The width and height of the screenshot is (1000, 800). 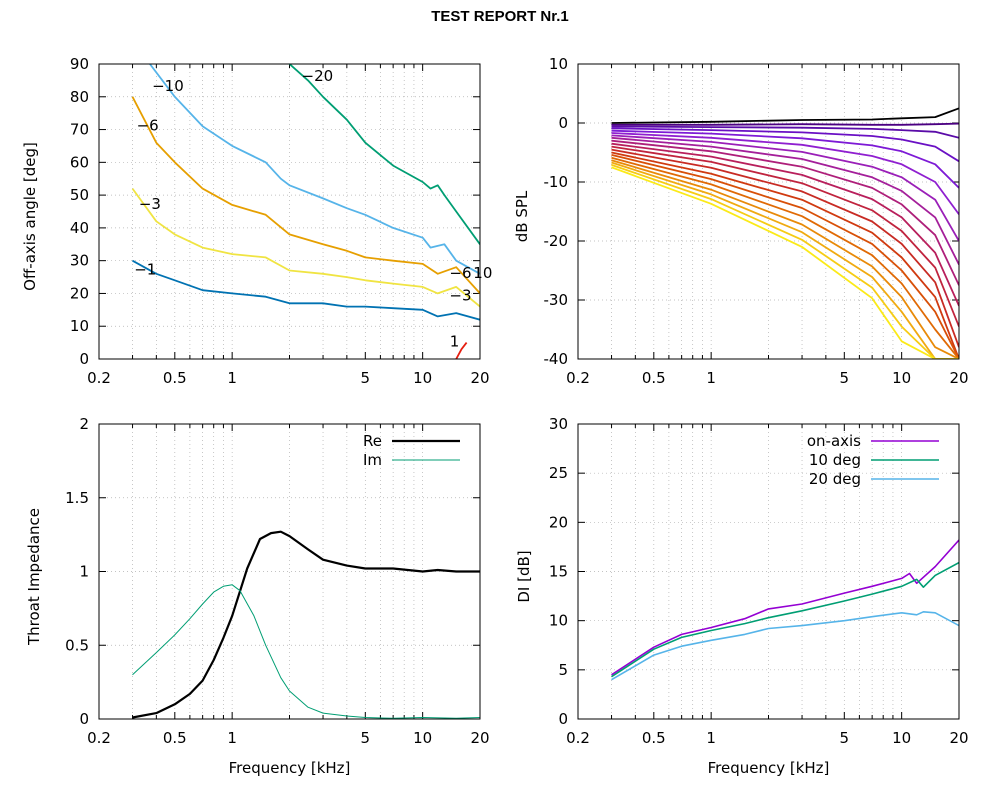 I want to click on y-tick-label: 70, so click(x=79, y=130).